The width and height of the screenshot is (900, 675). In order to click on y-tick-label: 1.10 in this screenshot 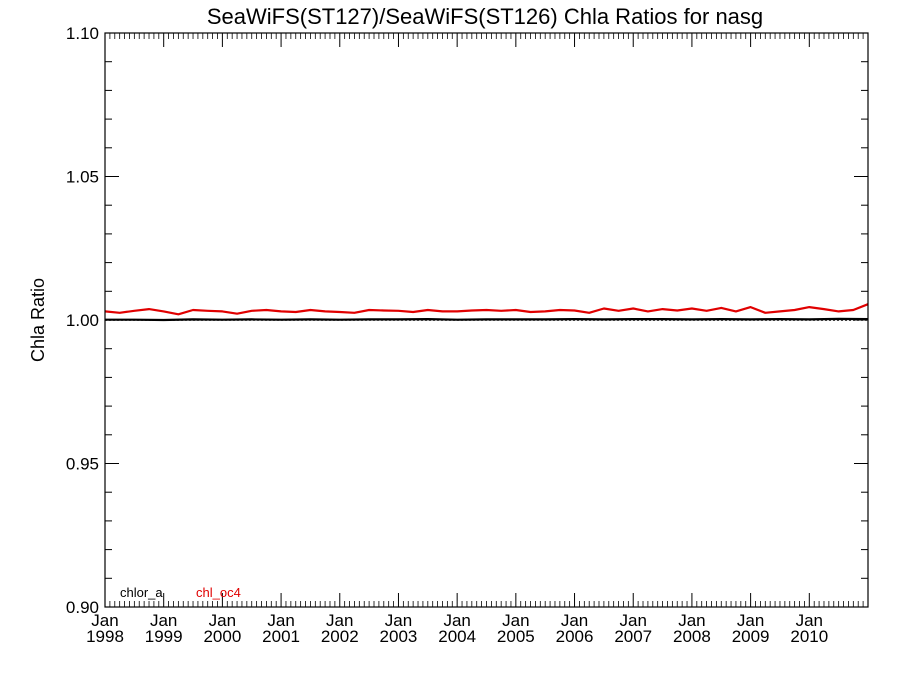, I will do `click(82, 33)`.